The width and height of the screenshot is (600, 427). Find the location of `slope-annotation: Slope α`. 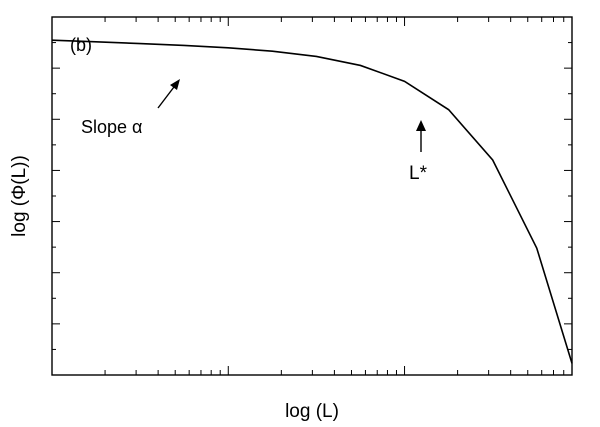

slope-annotation: Slope α is located at coordinates (111, 127).